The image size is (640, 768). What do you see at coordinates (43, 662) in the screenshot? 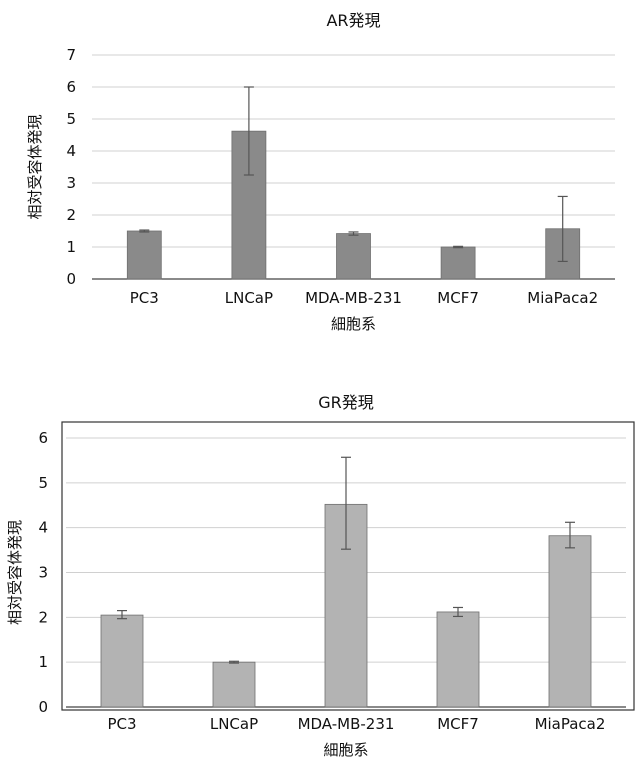
I see `gr-y-tick-label: 1` at bounding box center [43, 662].